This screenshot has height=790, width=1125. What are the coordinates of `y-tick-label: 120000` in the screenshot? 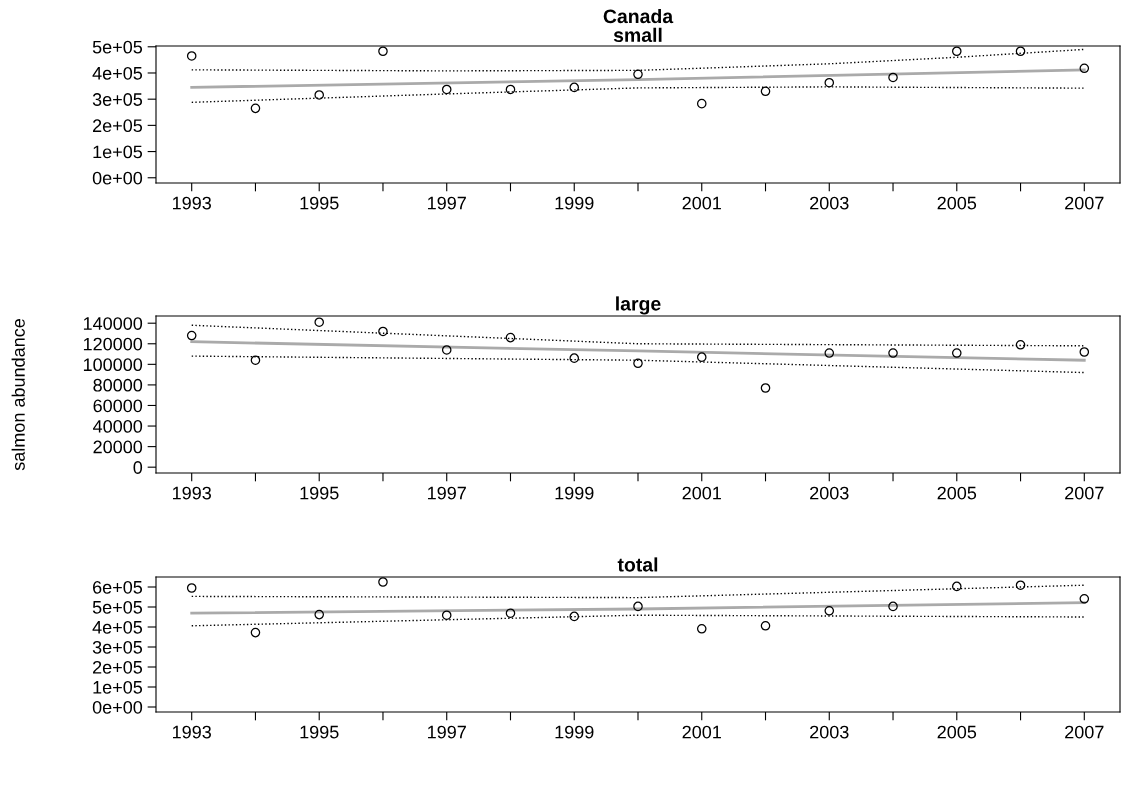 It's located at (113, 344).